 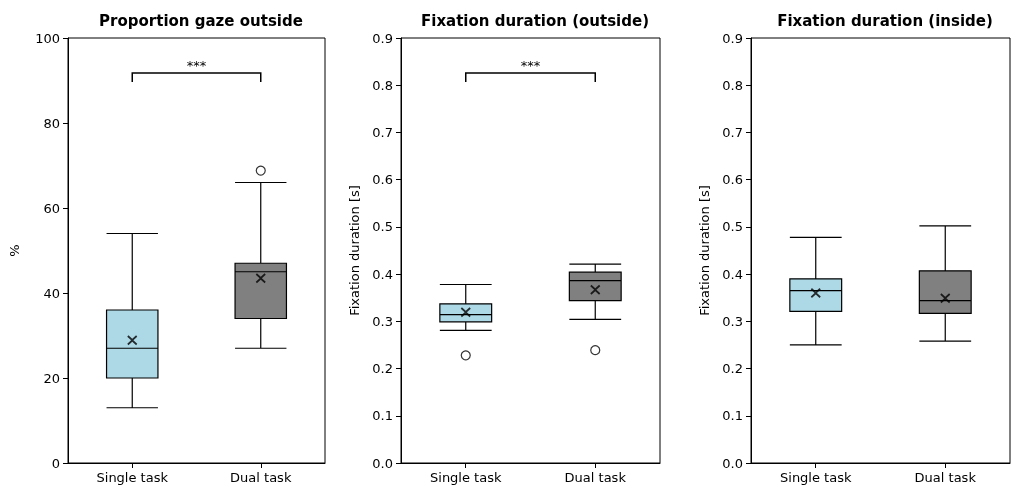 I want to click on chart-title: Fixation duration (outside), so click(x=535, y=20).